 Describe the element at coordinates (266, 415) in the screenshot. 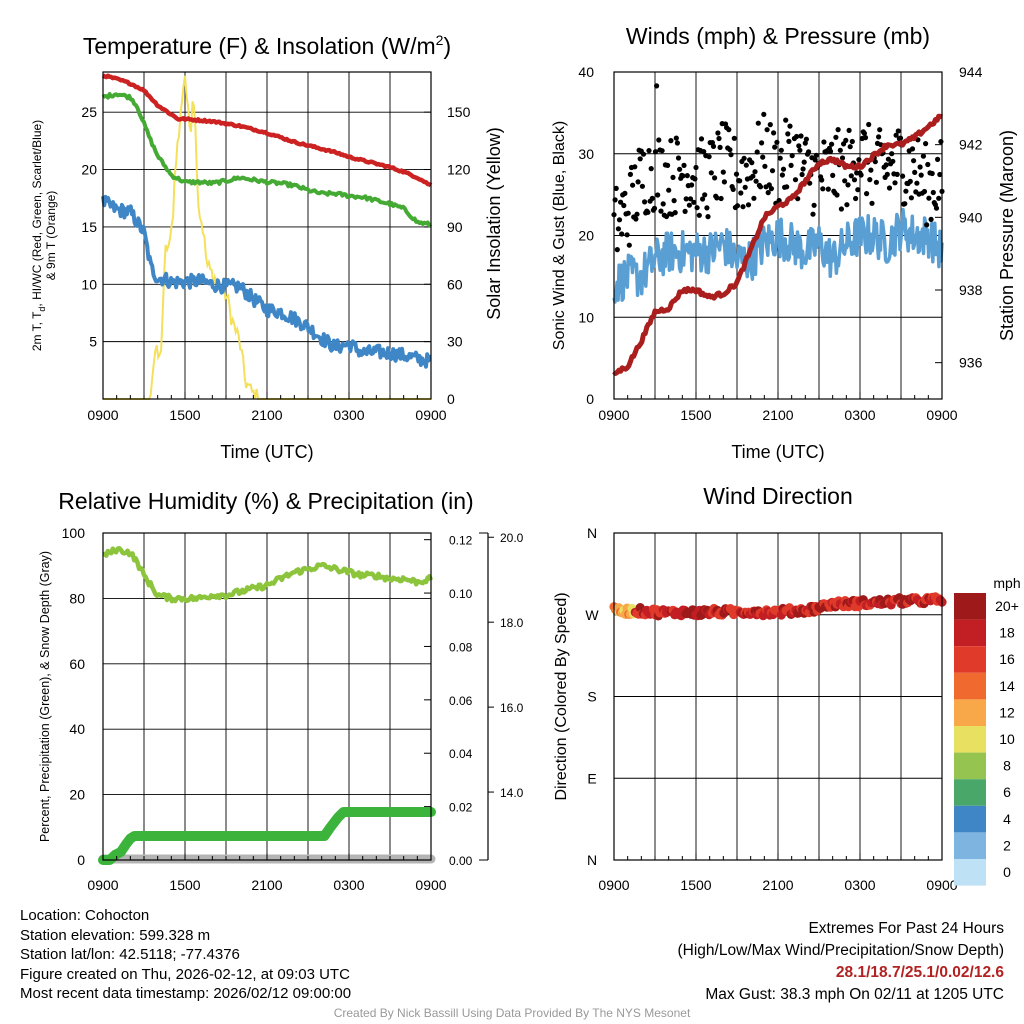

I see `x-tick-label: 2100` at that location.